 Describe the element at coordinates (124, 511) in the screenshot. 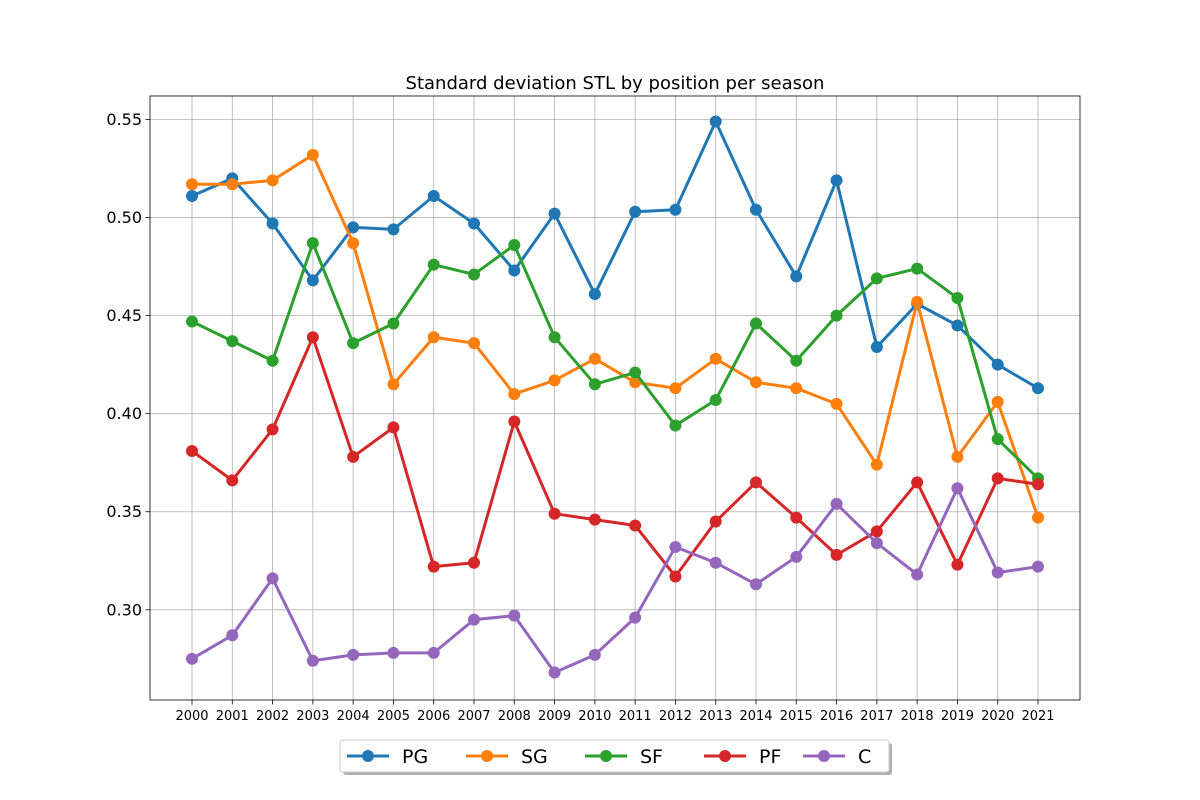

I see `y-tick-label: 0.35` at that location.